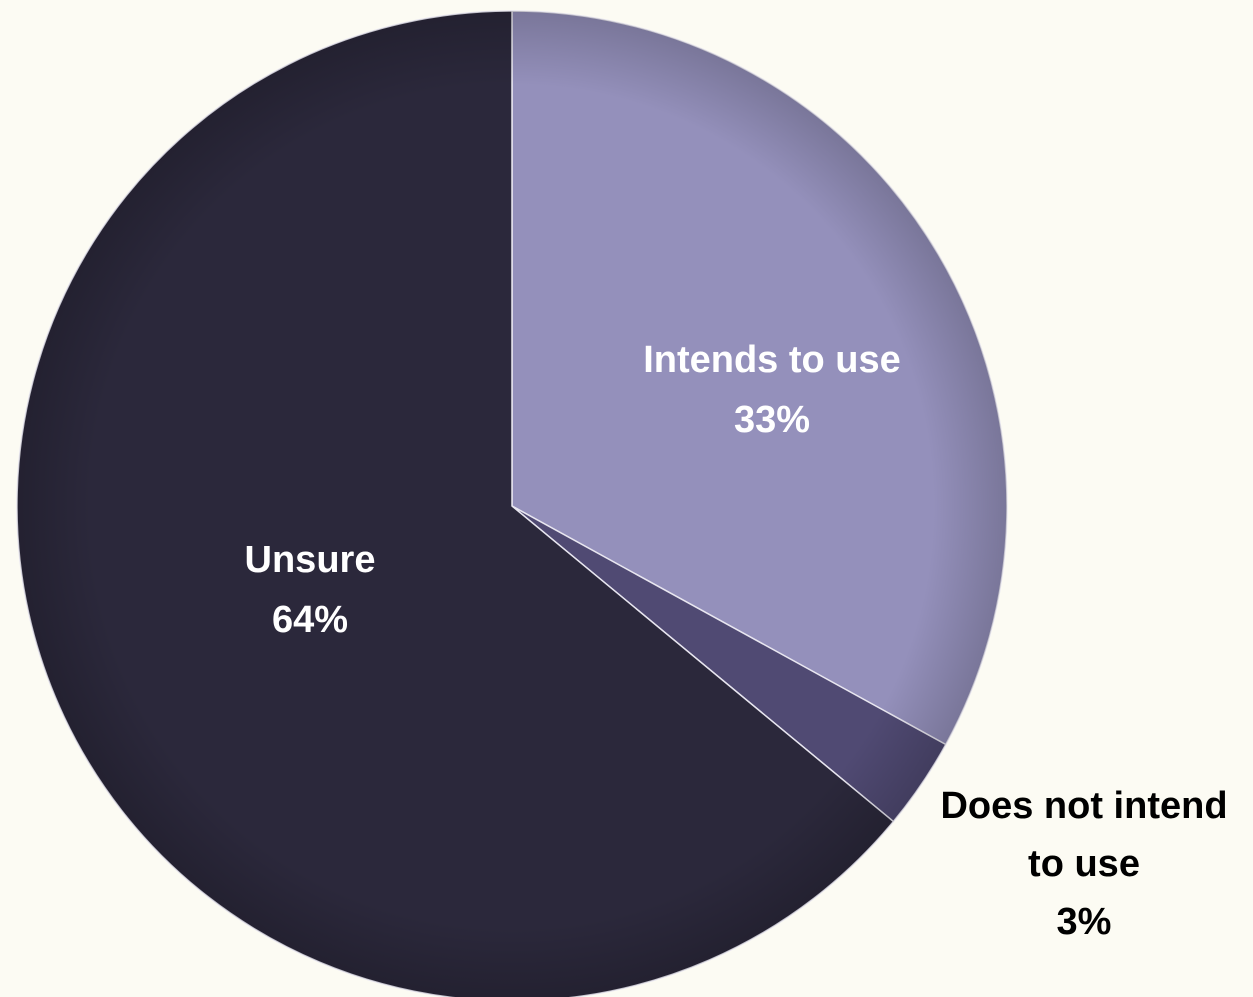  What do you see at coordinates (310, 560) in the screenshot?
I see `slice-name-unsure: Unsure` at bounding box center [310, 560].